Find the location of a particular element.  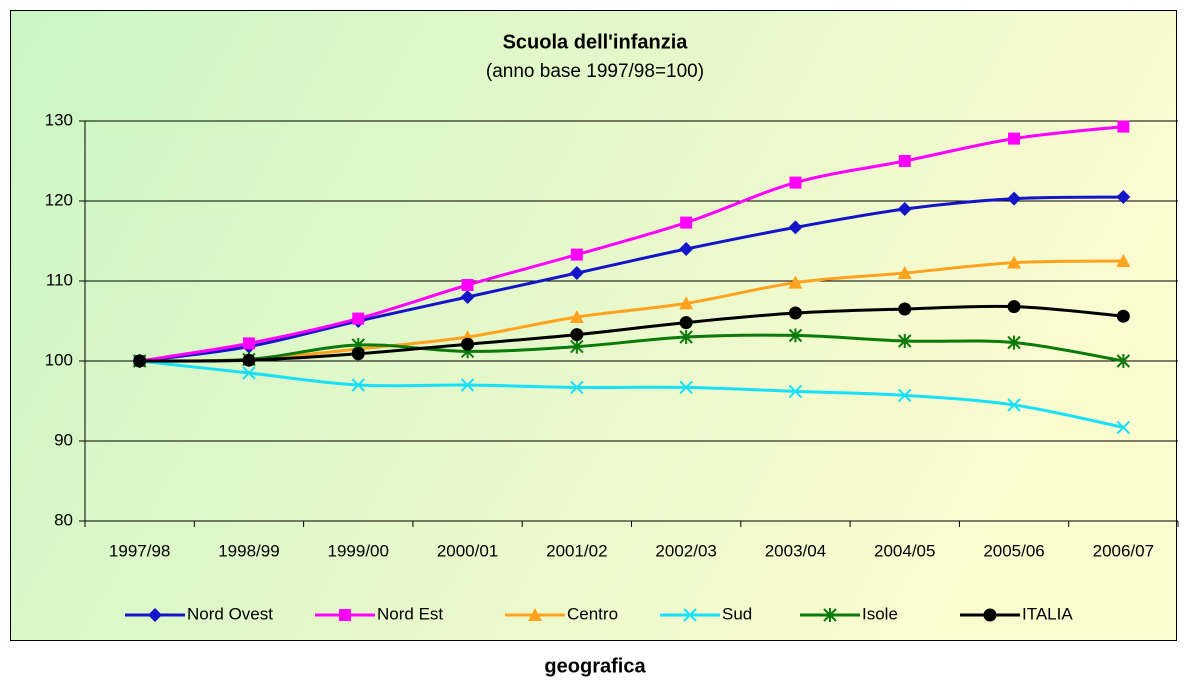

x-tick-label: 1997/98 is located at coordinates (139, 550).